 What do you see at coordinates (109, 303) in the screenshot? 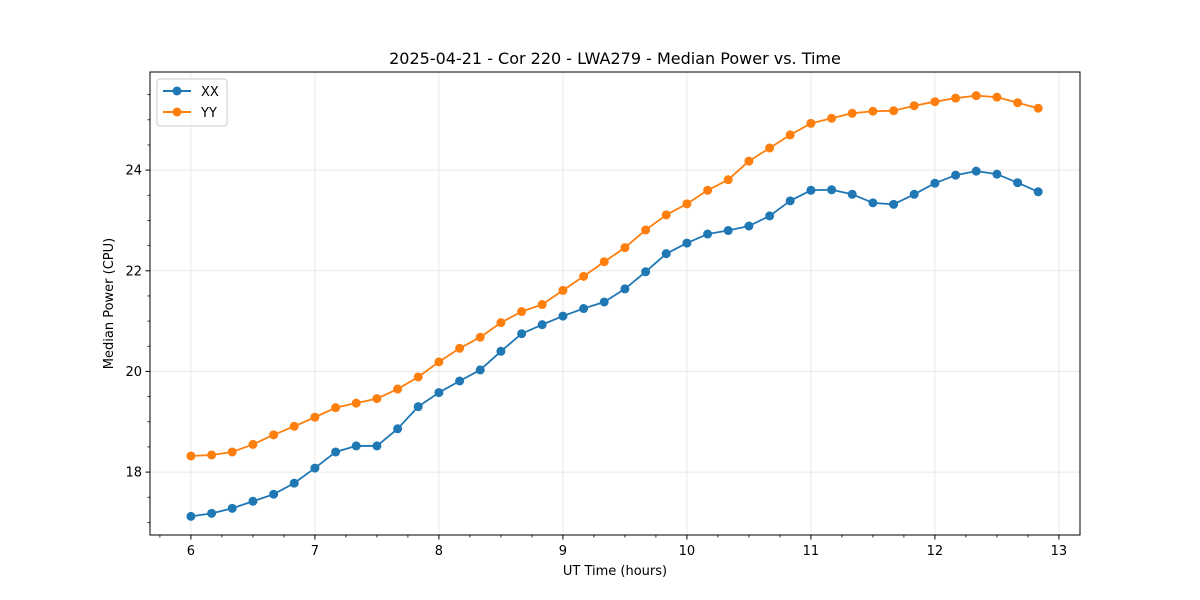
I see `y-axis-label: Median Power (CPU)` at bounding box center [109, 303].